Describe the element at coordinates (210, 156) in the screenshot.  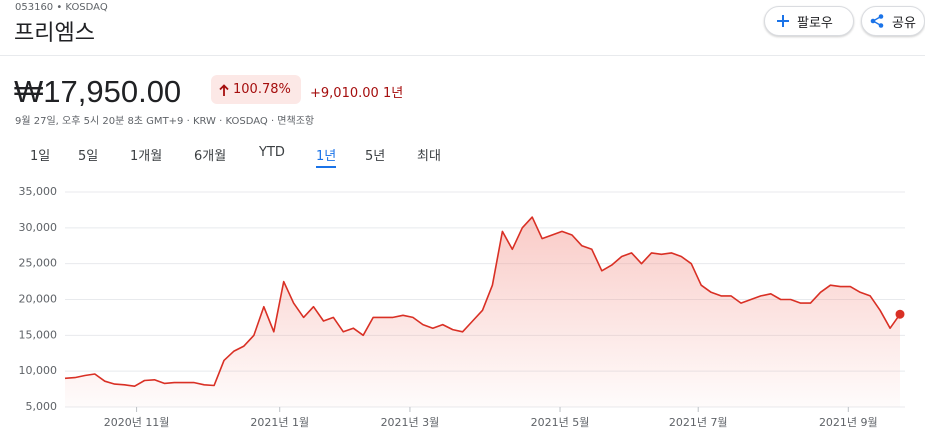
I see `range-tab: 6개월` at that location.